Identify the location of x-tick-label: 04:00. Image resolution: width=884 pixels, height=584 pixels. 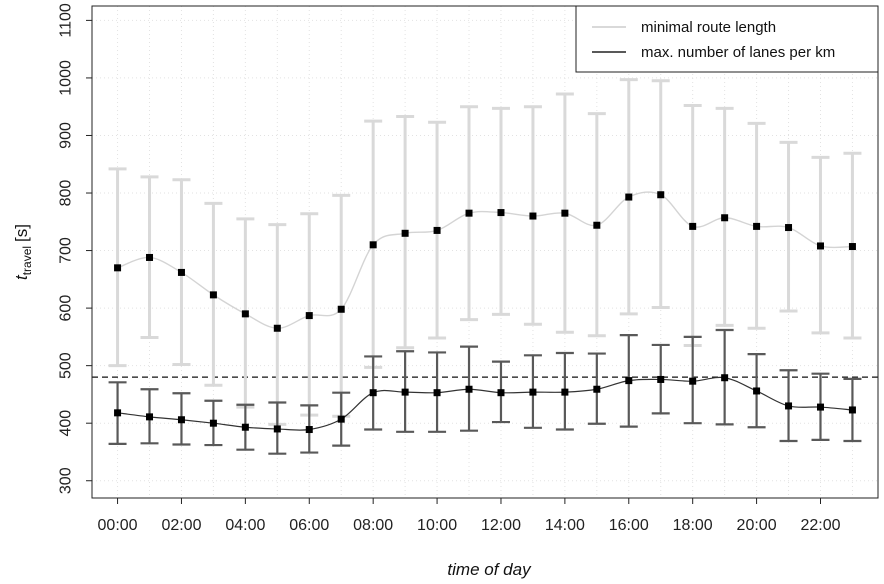
(245, 525).